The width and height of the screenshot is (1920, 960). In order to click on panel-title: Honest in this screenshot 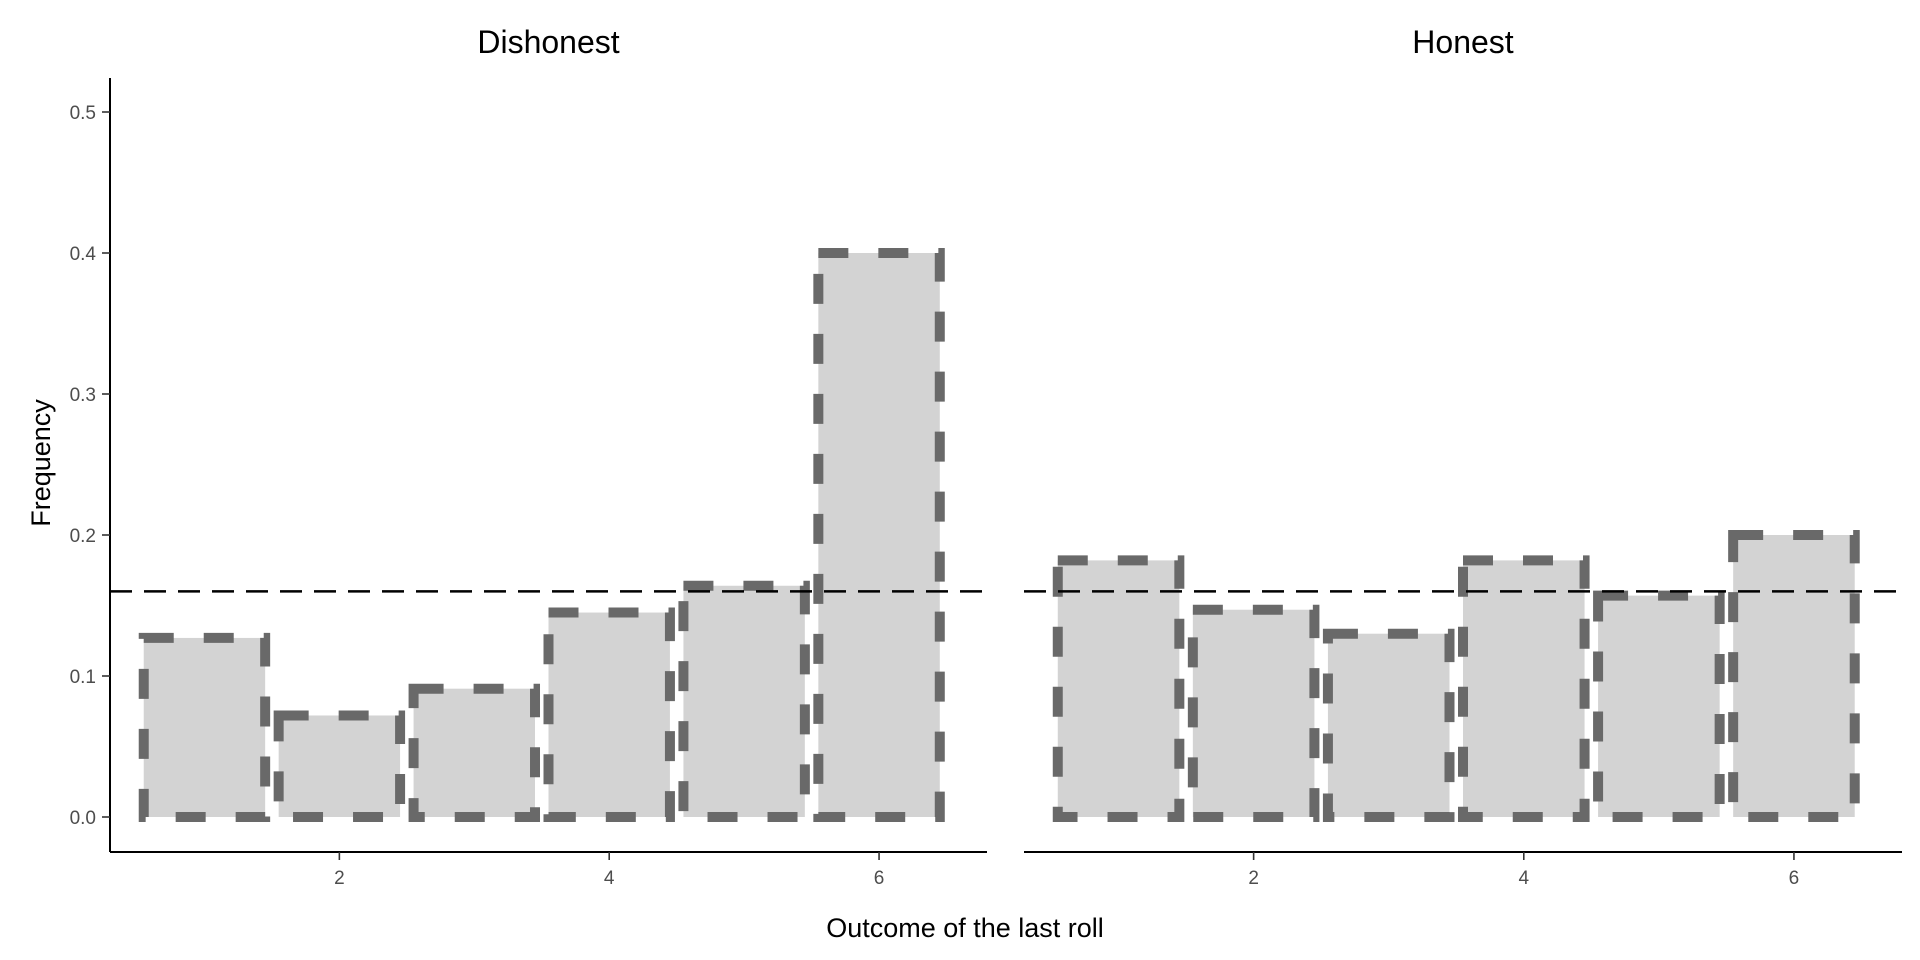, I will do `click(1463, 42)`.